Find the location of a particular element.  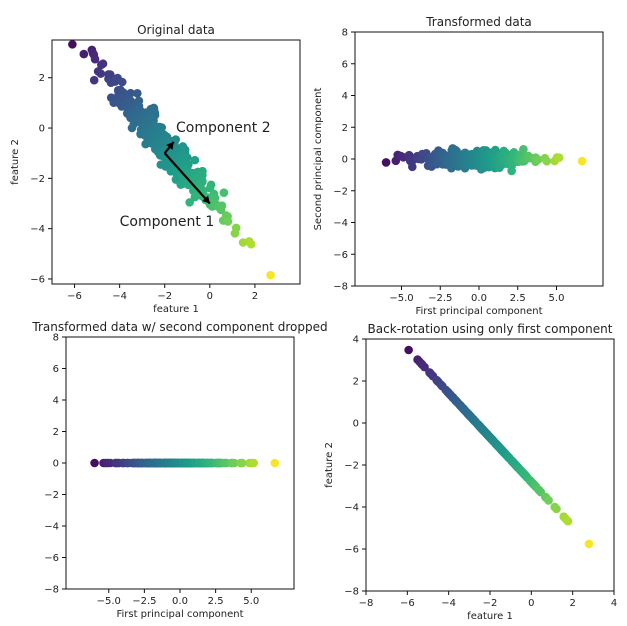

p4-xlabel: feature 1 is located at coordinates (490, 616).